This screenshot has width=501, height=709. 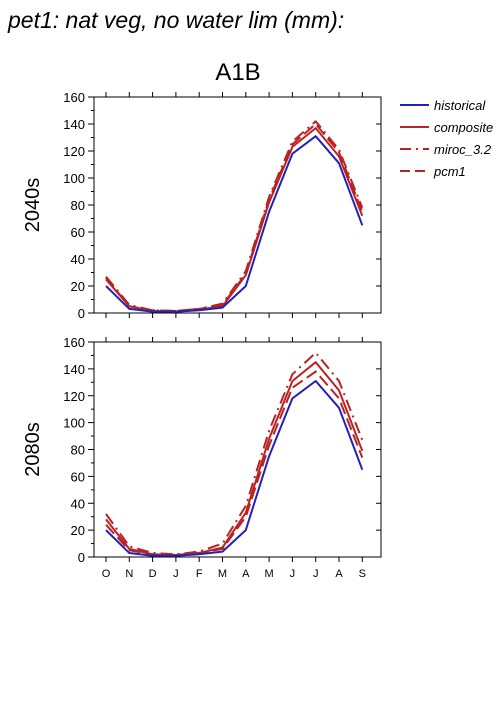 I want to click on legend: historical composite miroc_3.2 pcm1, so click(x=446, y=138).